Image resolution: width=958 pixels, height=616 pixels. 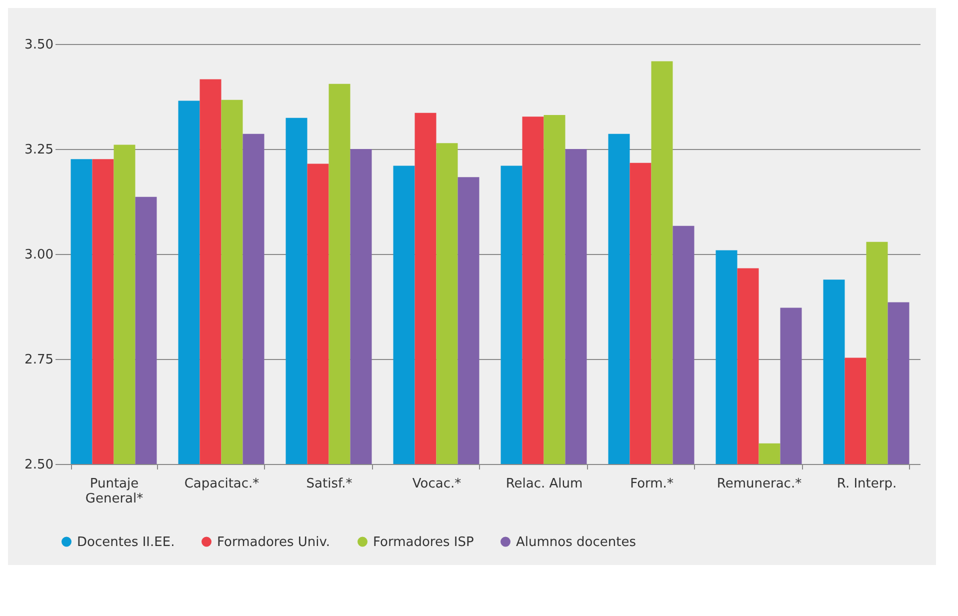 I want to click on legend-label: Formadores ISP, so click(x=423, y=542).